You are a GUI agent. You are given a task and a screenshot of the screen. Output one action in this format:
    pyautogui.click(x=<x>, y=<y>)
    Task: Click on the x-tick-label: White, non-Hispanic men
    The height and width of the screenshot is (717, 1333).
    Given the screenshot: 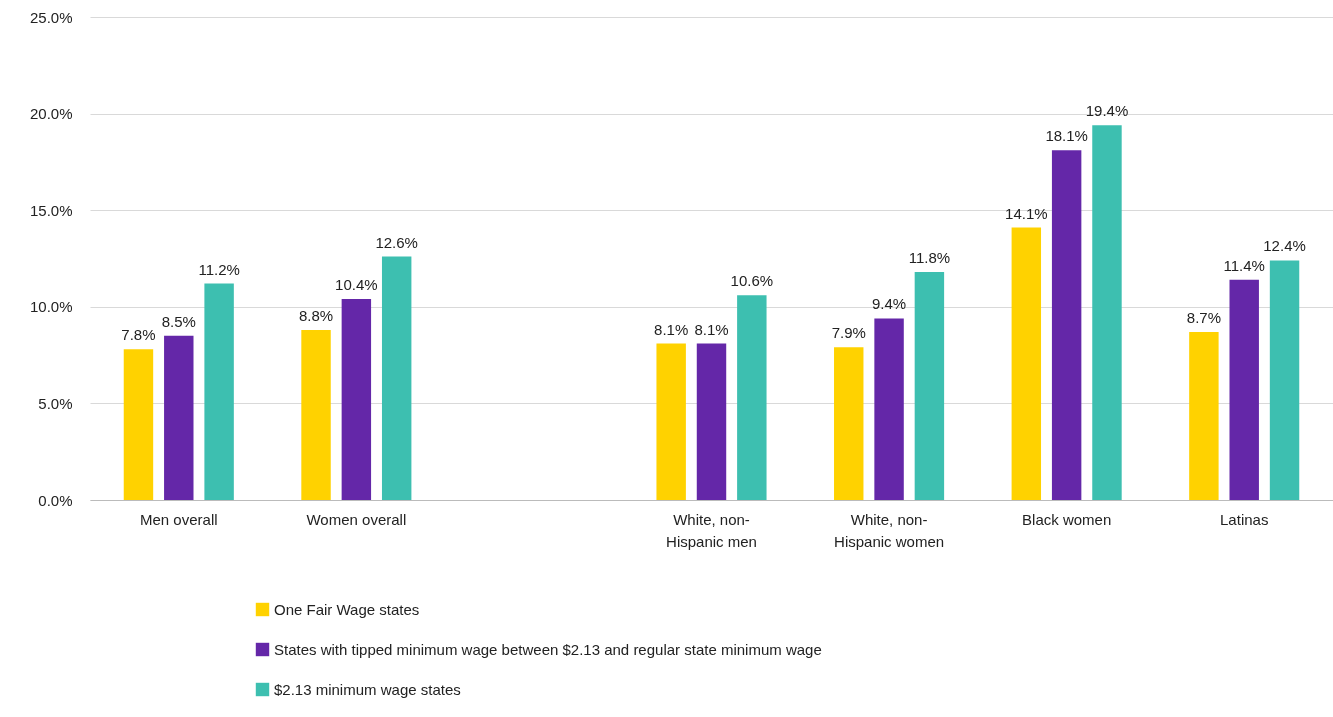 What is the action you would take?
    pyautogui.click(x=711, y=530)
    